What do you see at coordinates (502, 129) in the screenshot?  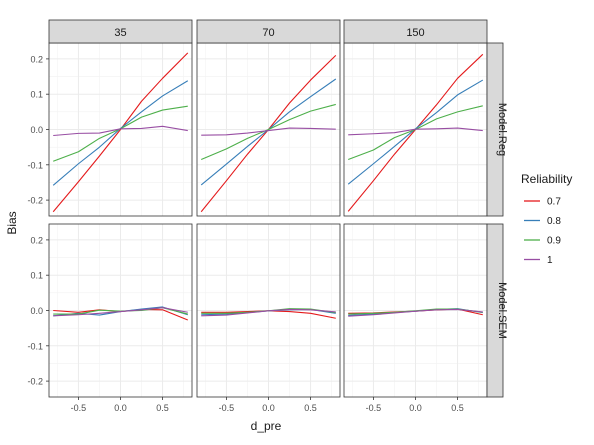 I see `facet-label-row: Model.Reg` at bounding box center [502, 129].